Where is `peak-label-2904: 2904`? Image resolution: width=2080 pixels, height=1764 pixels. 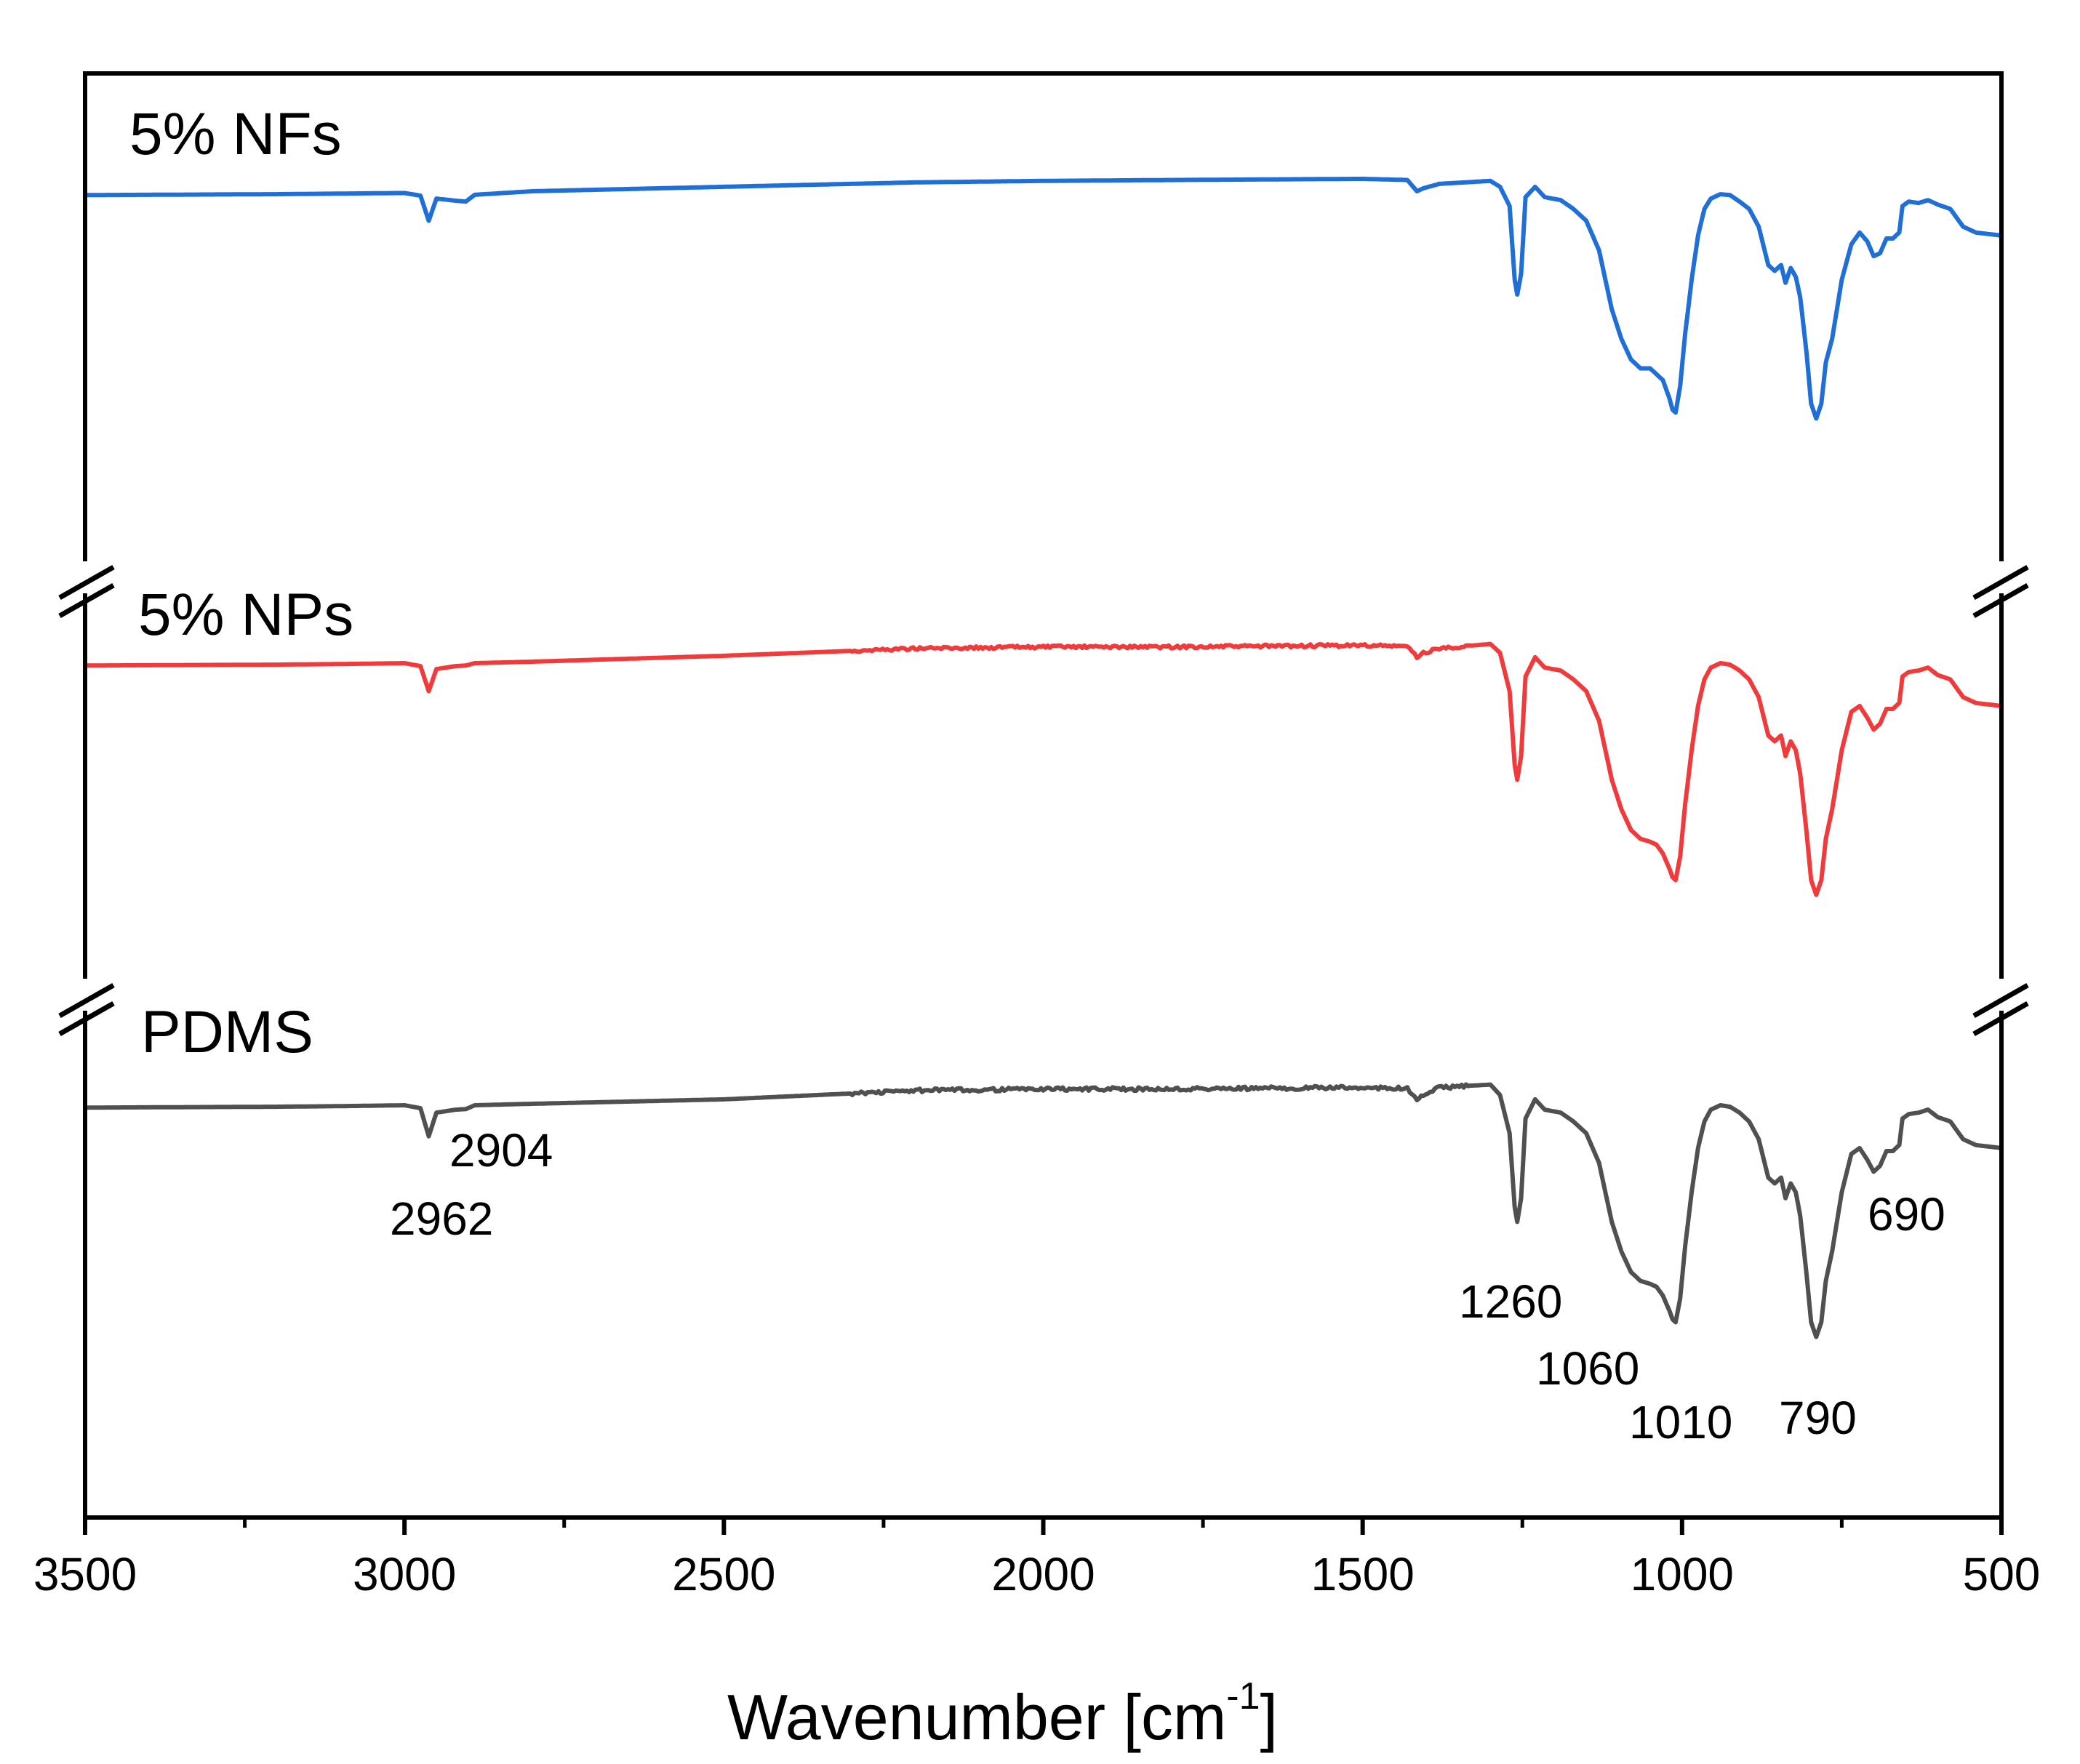 peak-label-2904: 2904 is located at coordinates (501, 1150).